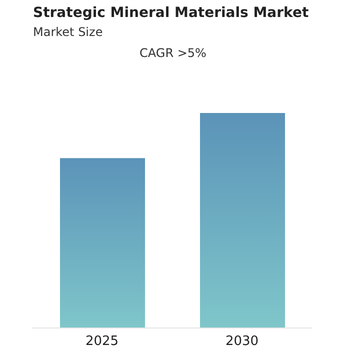  Describe the element at coordinates (173, 53) in the screenshot. I see `text: CAGR >5%` at that location.